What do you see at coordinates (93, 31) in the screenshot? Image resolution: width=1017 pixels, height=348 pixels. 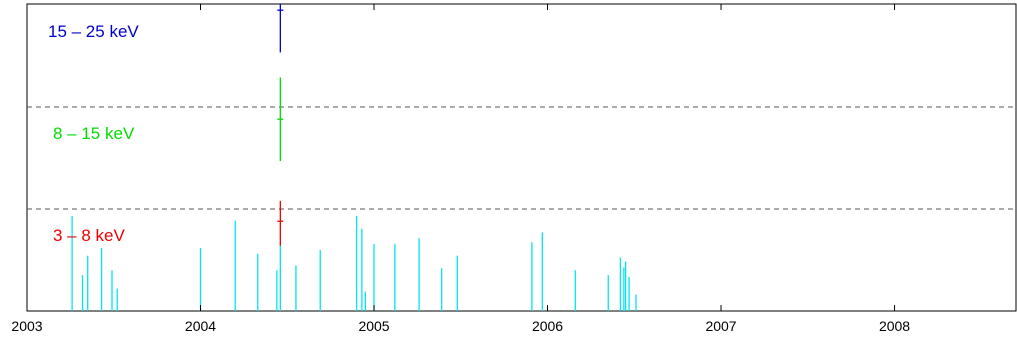 I see `band-1-label: 15 – 25 keV` at bounding box center [93, 31].